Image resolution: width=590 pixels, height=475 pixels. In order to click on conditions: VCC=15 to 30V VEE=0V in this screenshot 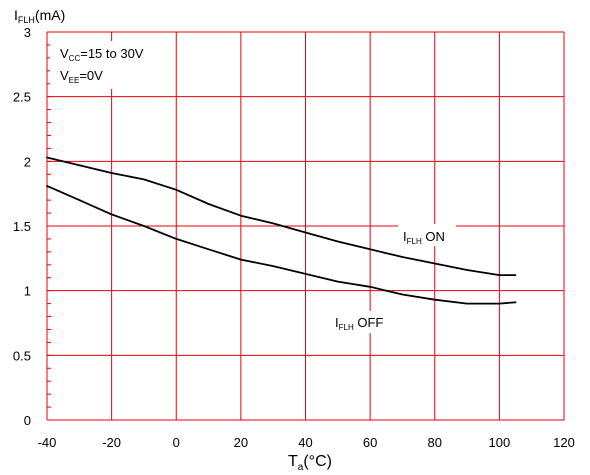, I will do `click(104, 65)`.